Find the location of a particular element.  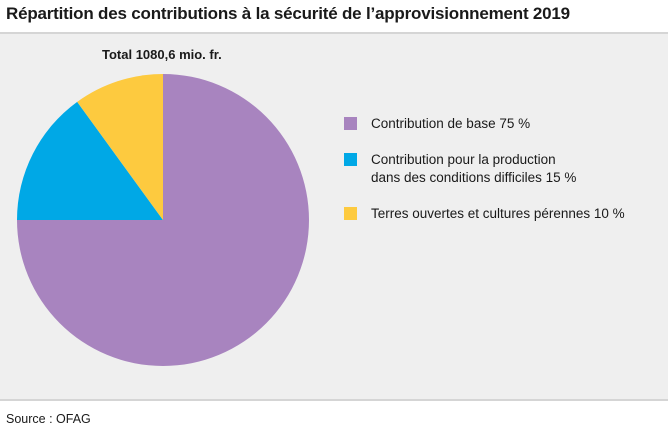

legend-label-2-line-1: Contribution pour la production is located at coordinates (463, 159).